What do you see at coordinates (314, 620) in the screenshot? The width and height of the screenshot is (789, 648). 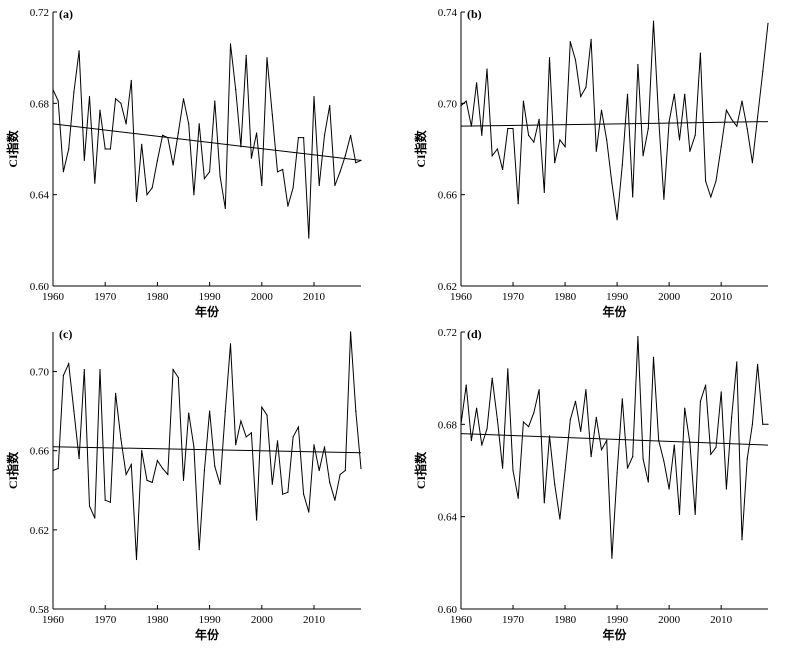 I see `x-tick-label: 2010` at bounding box center [314, 620].